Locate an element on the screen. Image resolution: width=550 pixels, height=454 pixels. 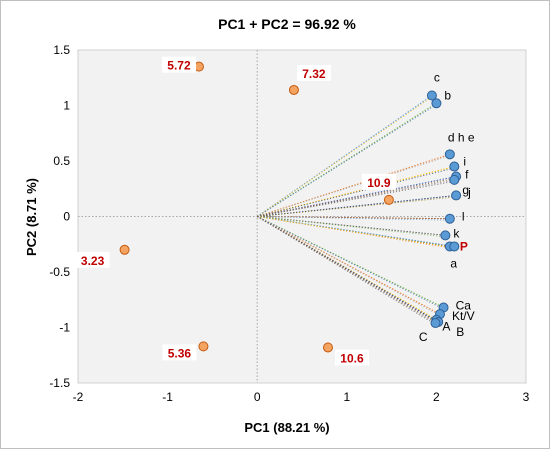
score-label: 10.9 is located at coordinates (379, 183).